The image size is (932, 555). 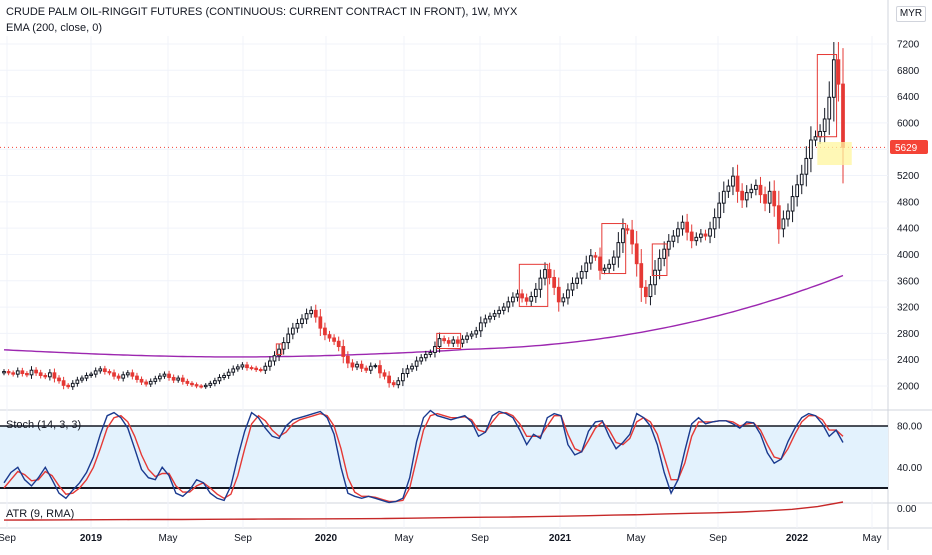 What do you see at coordinates (326, 538) in the screenshot?
I see `time-tick-label: 2020` at bounding box center [326, 538].